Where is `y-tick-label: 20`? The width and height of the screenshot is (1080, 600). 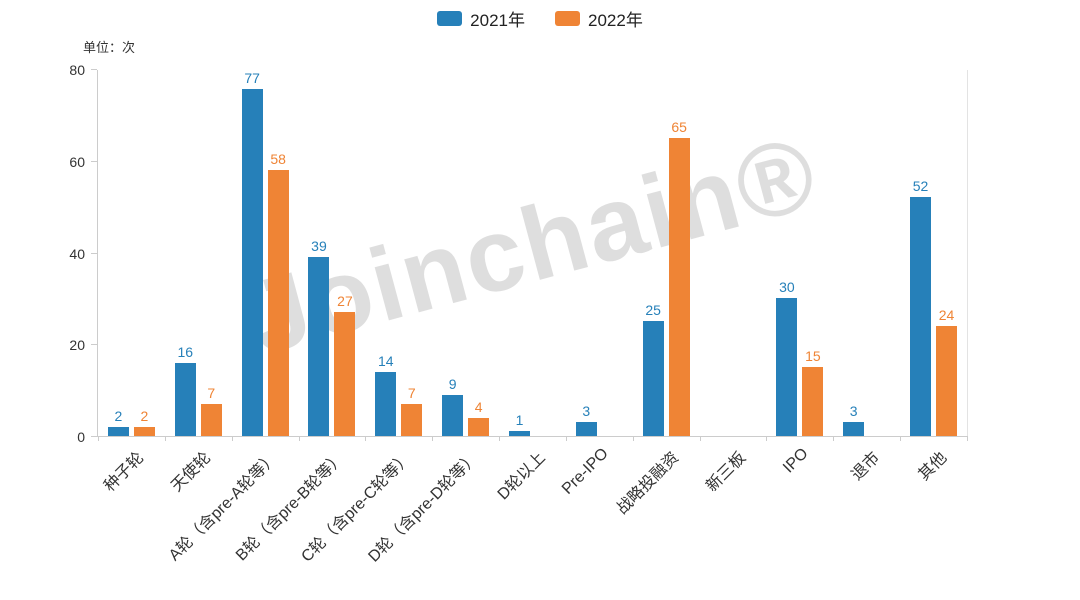
y-tick-label: 20 is located at coordinates (77, 345).